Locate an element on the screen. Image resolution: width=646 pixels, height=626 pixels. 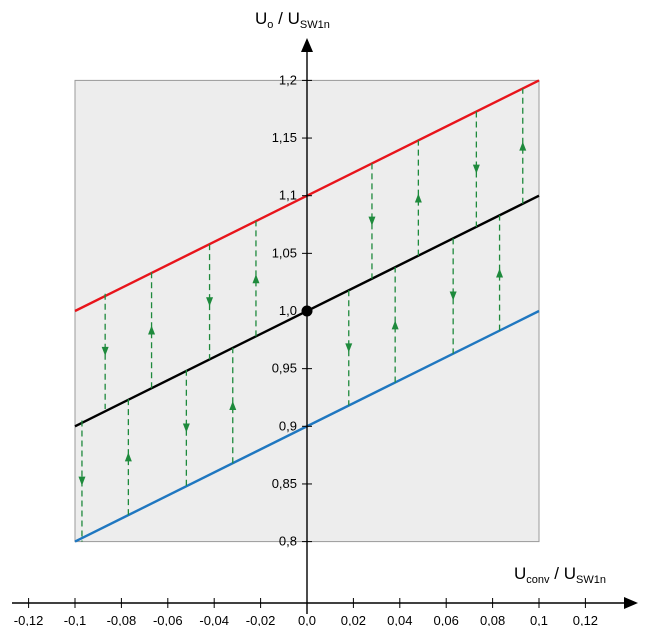
x-axis-label-sep: / is located at coordinates (557, 573).